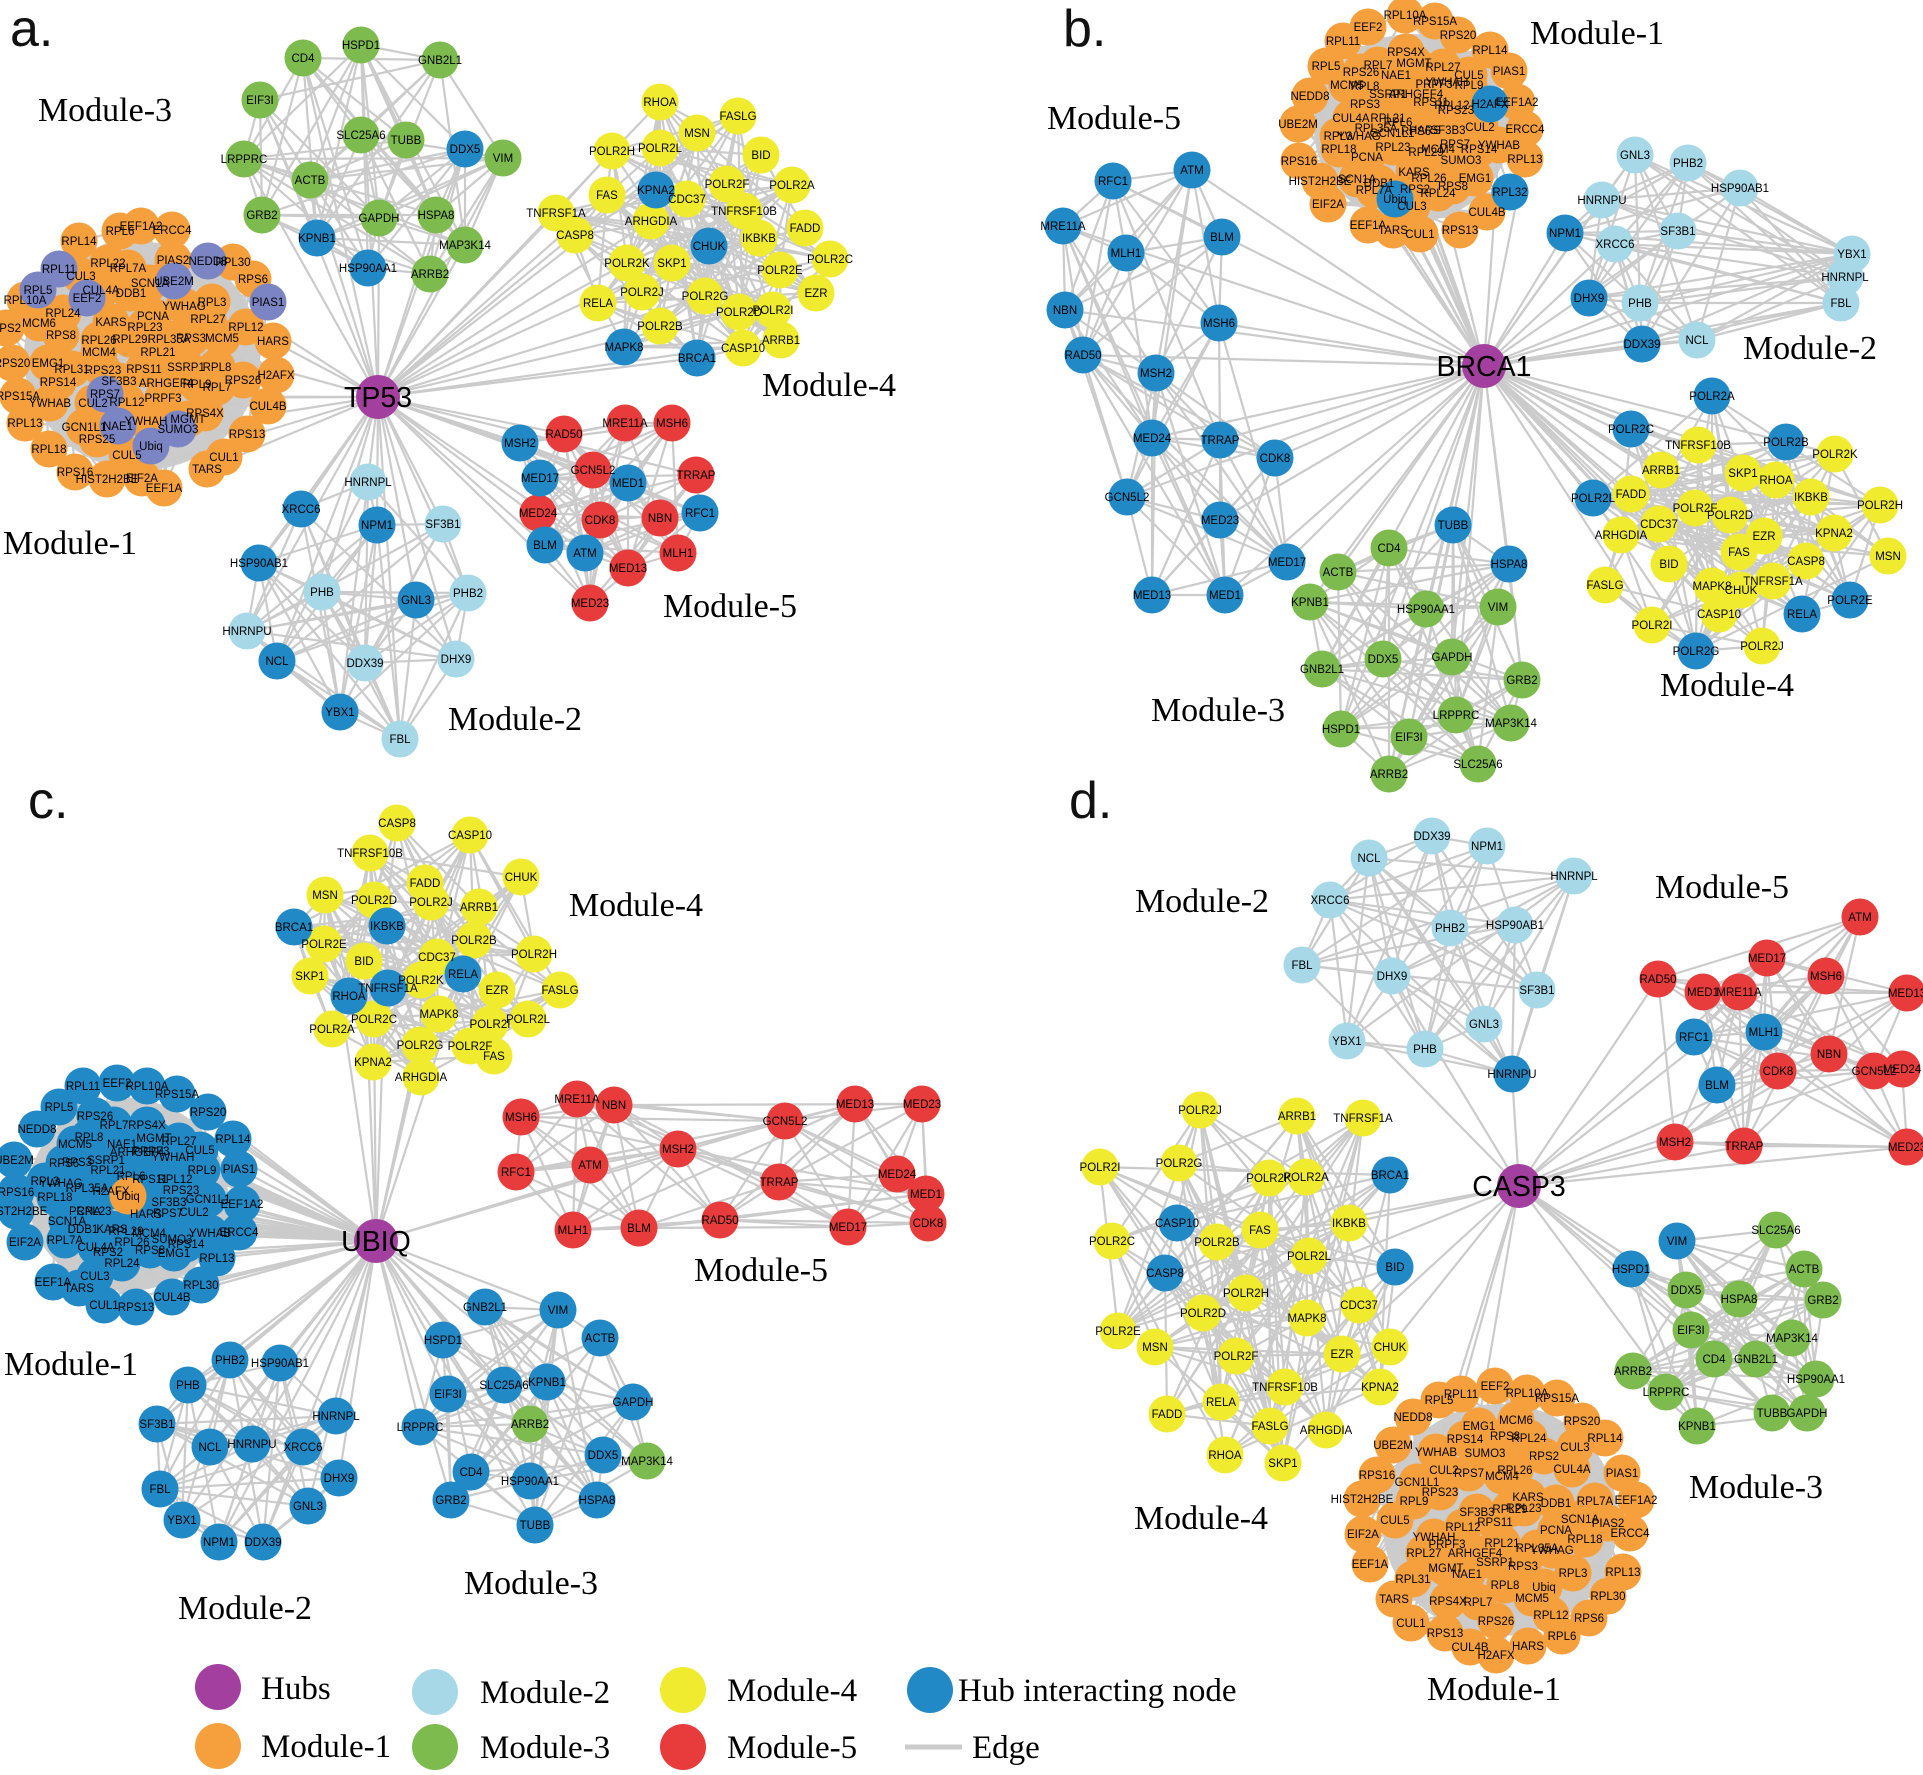  Describe the element at coordinates (1363, 1535) in the screenshot. I see `svg-text: EIF2A` at that location.